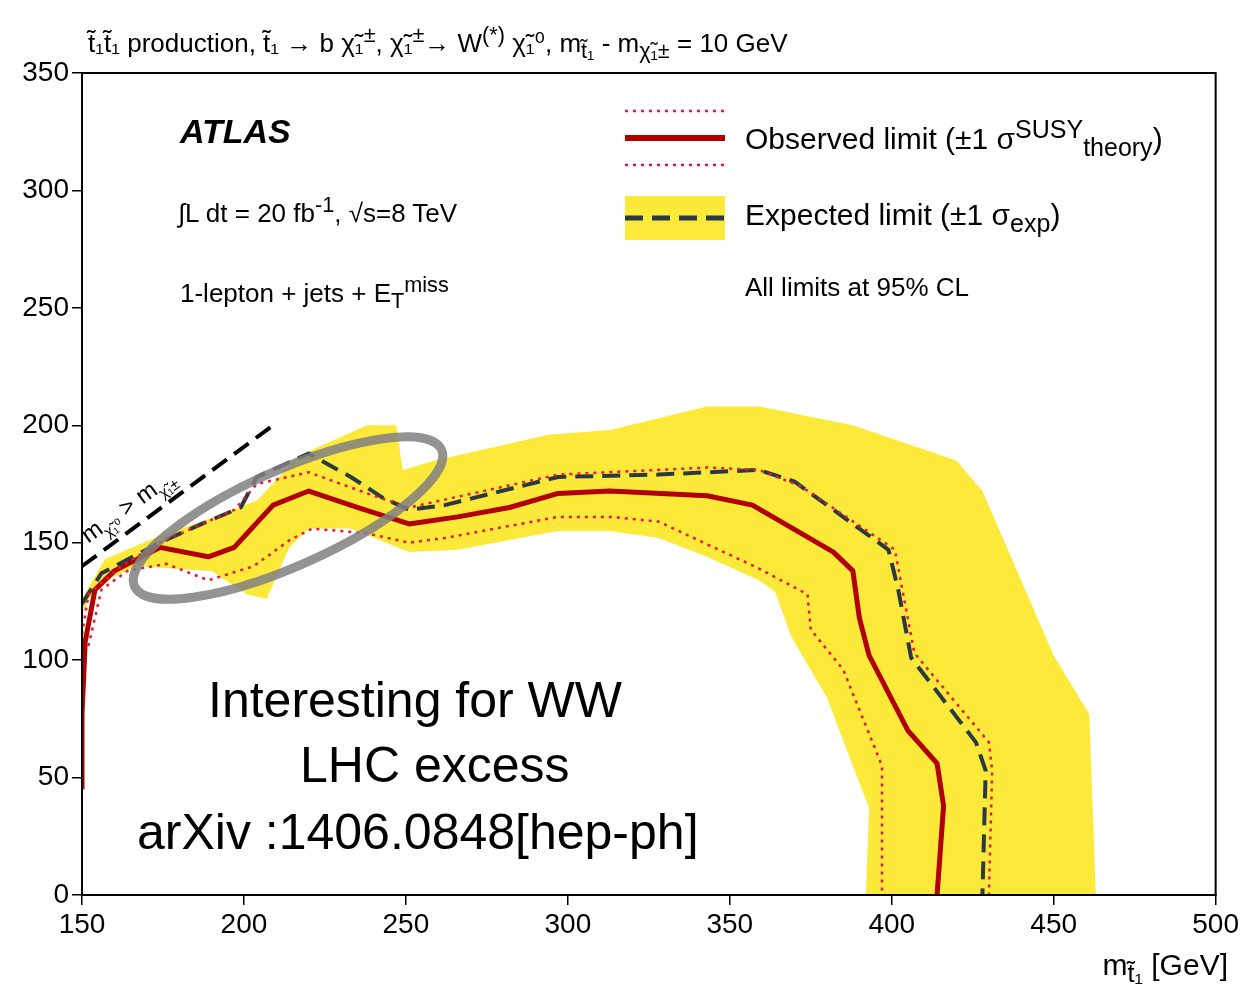  I want to click on legend-label: Observed limit (±1 σ$^{SUSY}$$_{theory}$), so click(954, 138).